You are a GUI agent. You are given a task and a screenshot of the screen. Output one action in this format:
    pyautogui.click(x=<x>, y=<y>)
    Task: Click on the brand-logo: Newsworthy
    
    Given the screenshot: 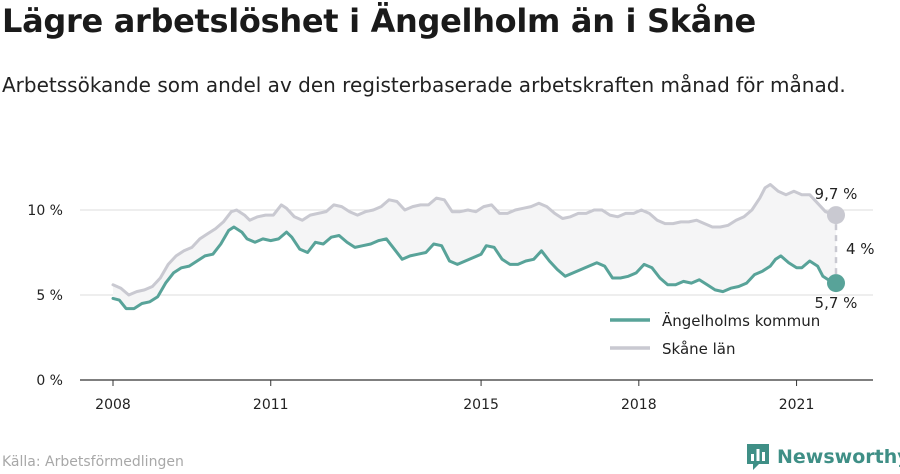 What is the action you would take?
    pyautogui.click(x=822, y=457)
    